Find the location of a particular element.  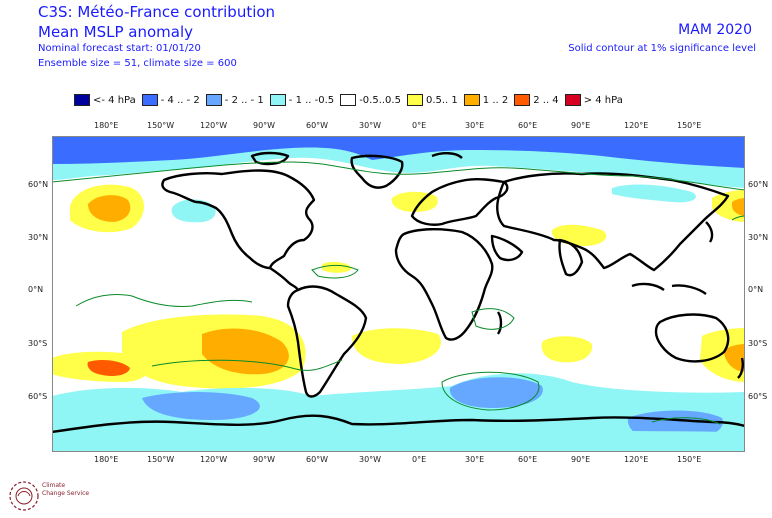

anomaly-southern-ocean-mid1 is located at coordinates (201, 406).